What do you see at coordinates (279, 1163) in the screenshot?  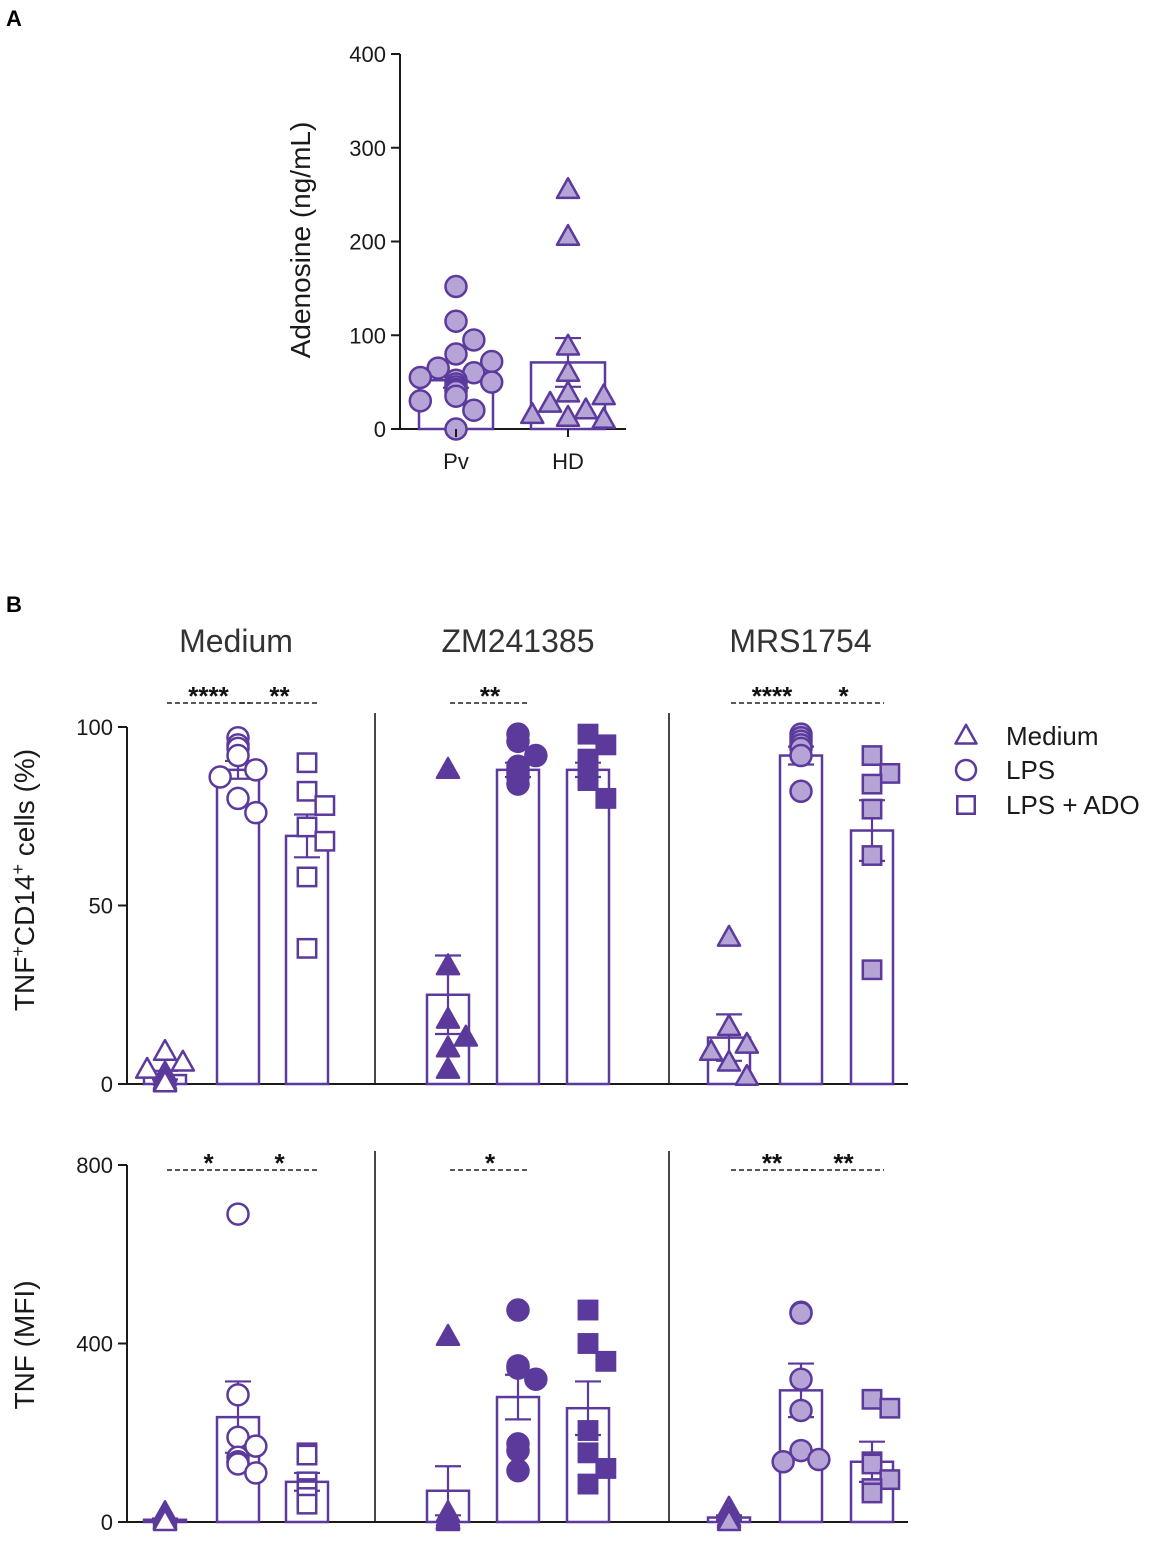 I see `panel-b-bottom-medium-sig-label-1: *` at bounding box center [279, 1163].